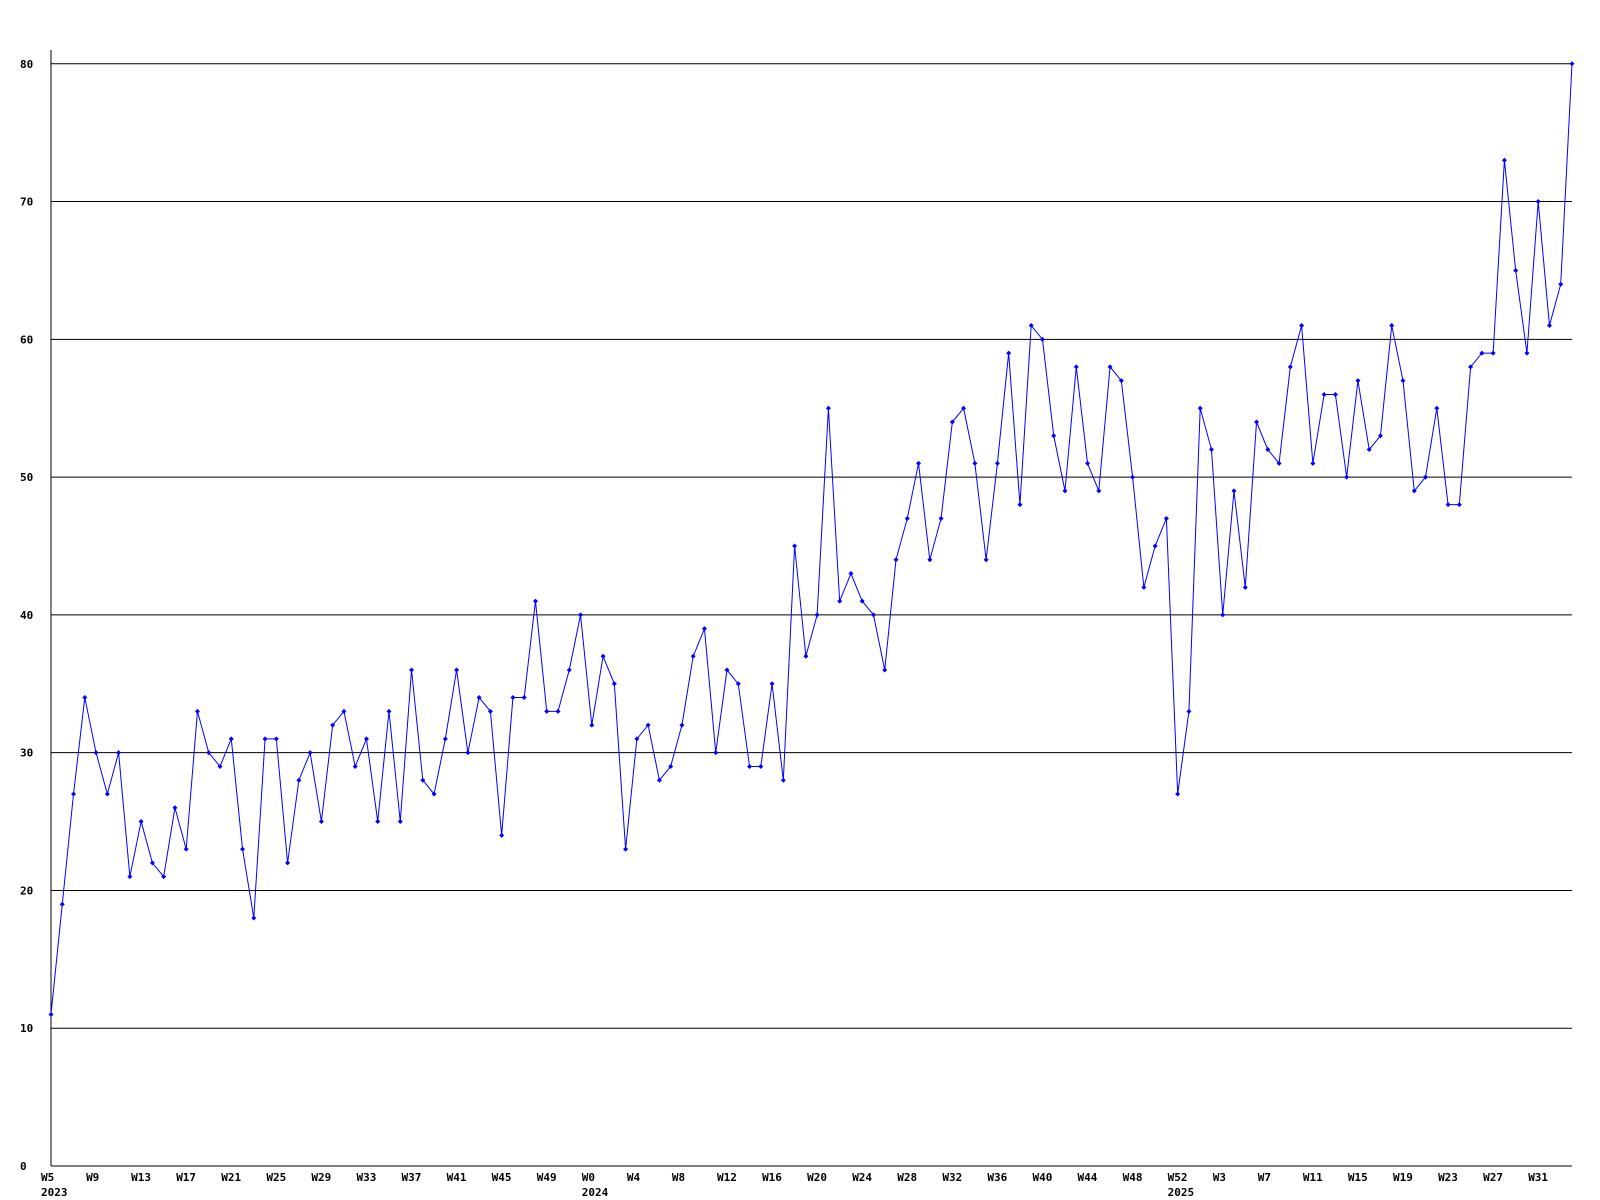 Image resolution: width=1600 pixels, height=1200 pixels. Describe the element at coordinates (862, 1177) in the screenshot. I see `x-tick-label: W24` at that location.